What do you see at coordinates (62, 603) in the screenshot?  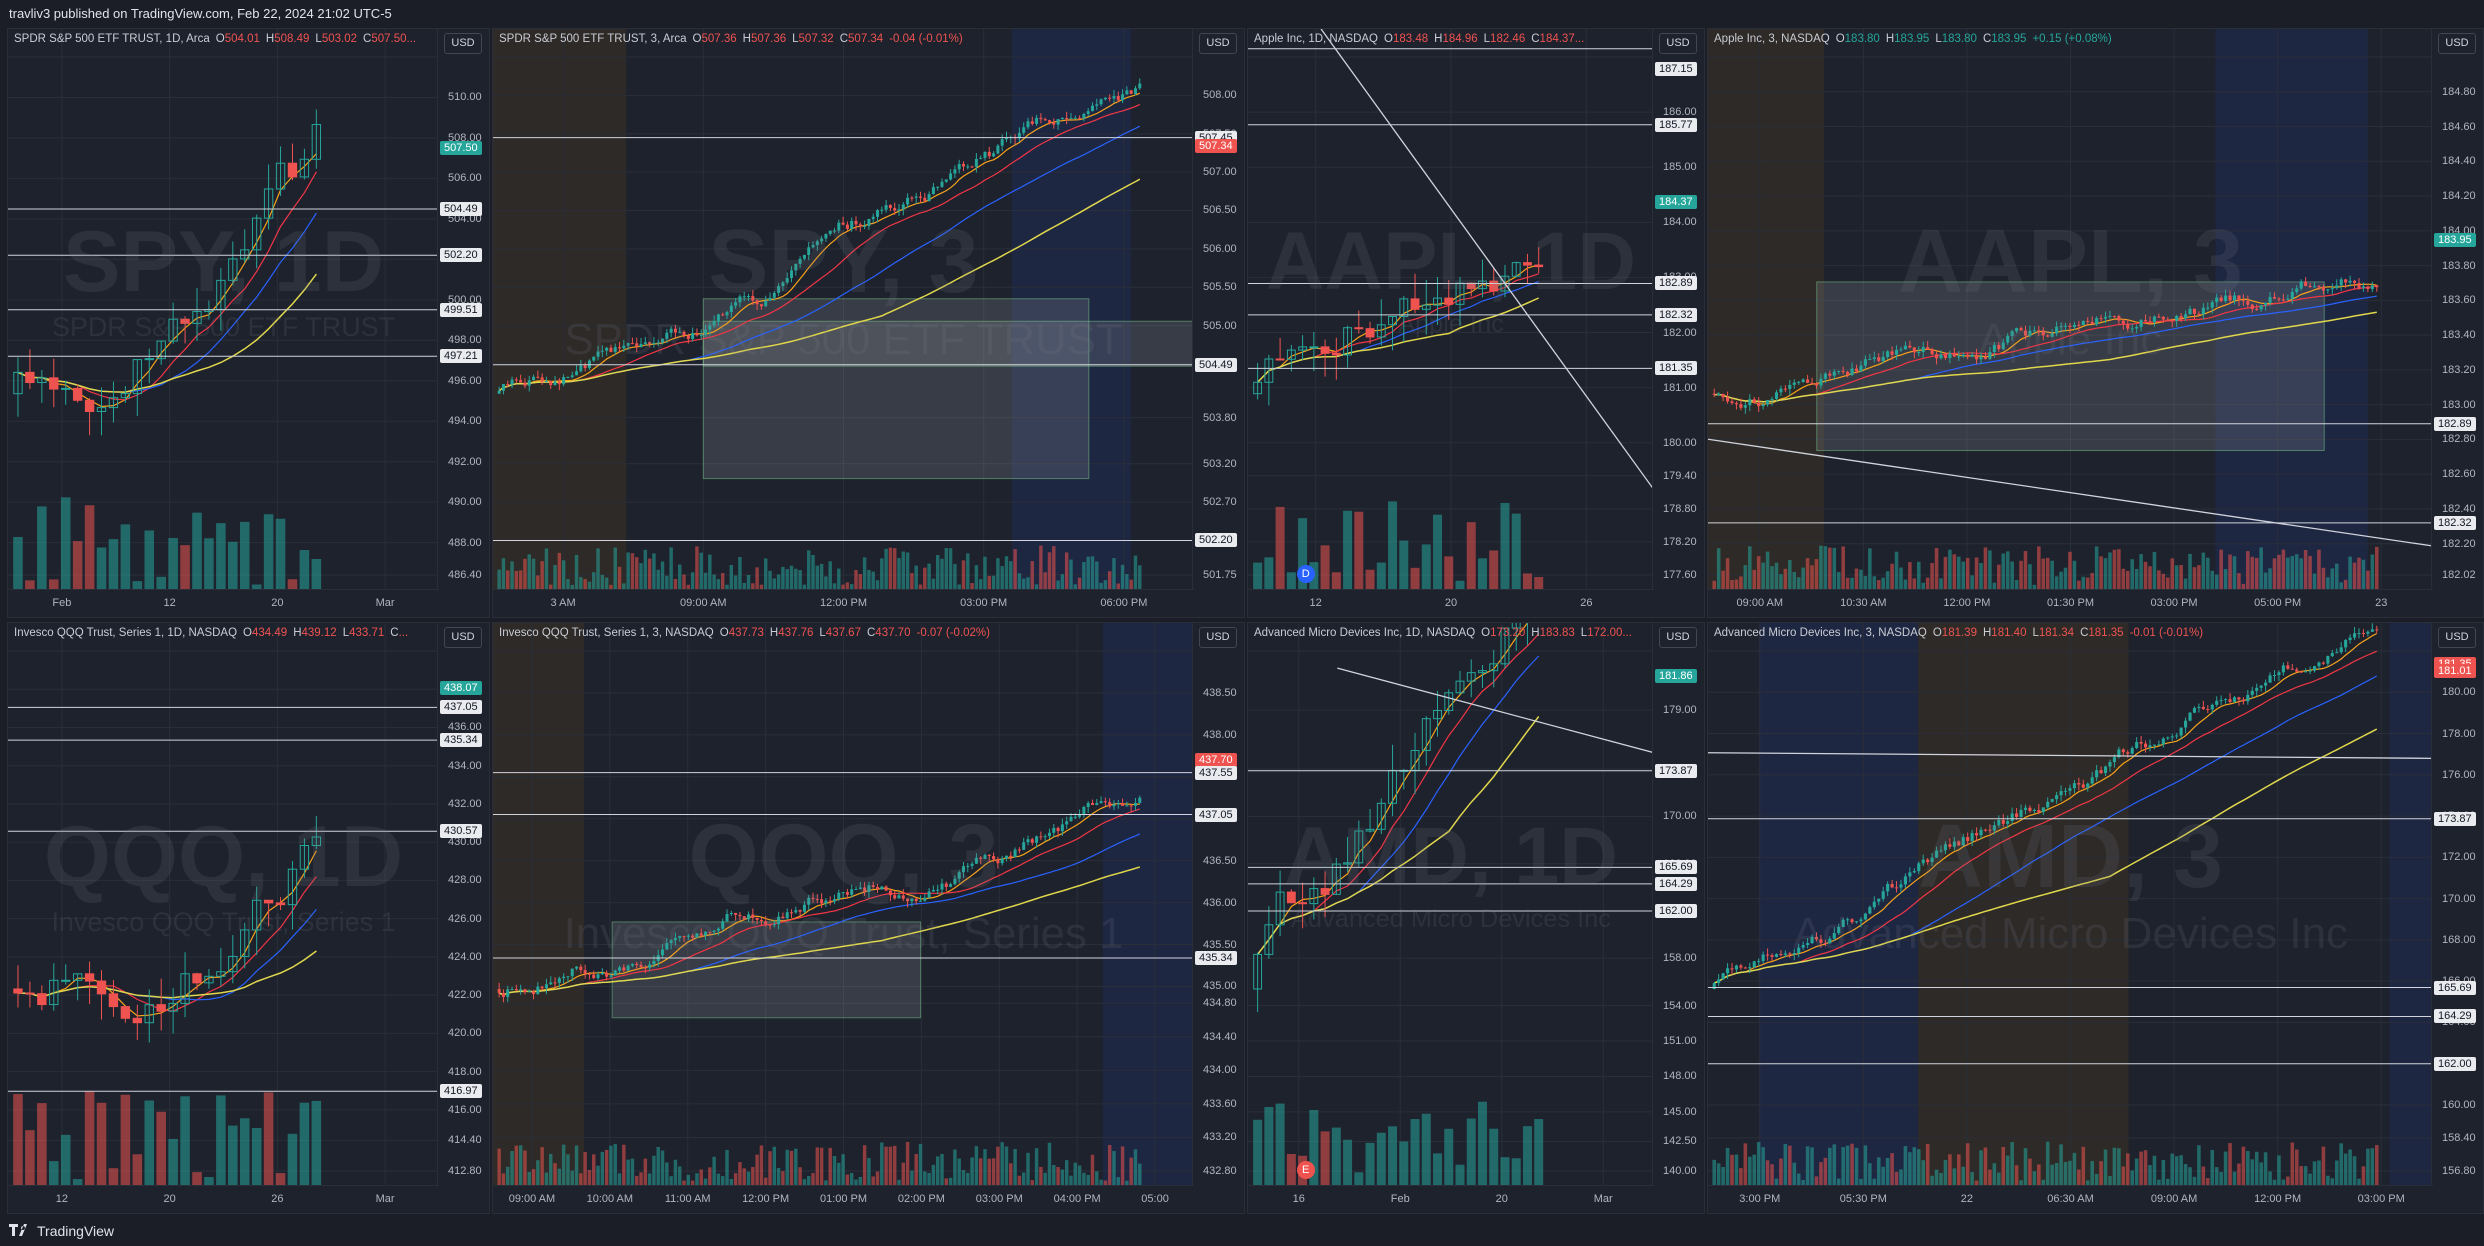 I see `time-tick-label: Feb` at bounding box center [62, 603].